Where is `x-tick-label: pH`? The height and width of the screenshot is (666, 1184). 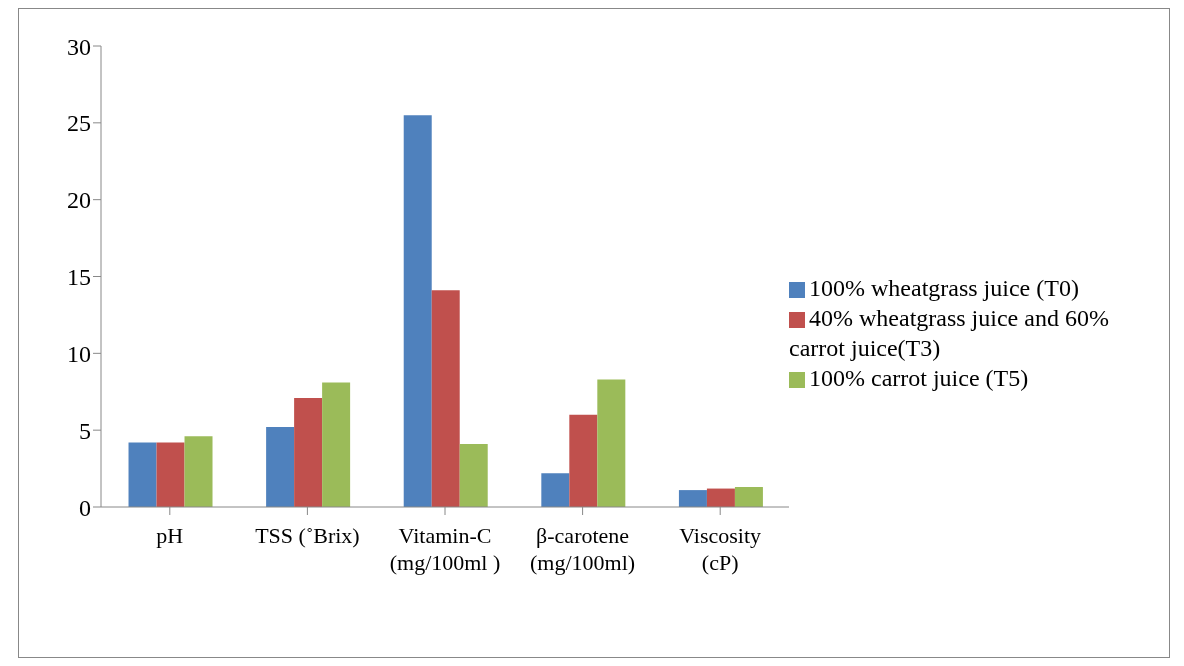
x-tick-label: pH is located at coordinates (170, 535).